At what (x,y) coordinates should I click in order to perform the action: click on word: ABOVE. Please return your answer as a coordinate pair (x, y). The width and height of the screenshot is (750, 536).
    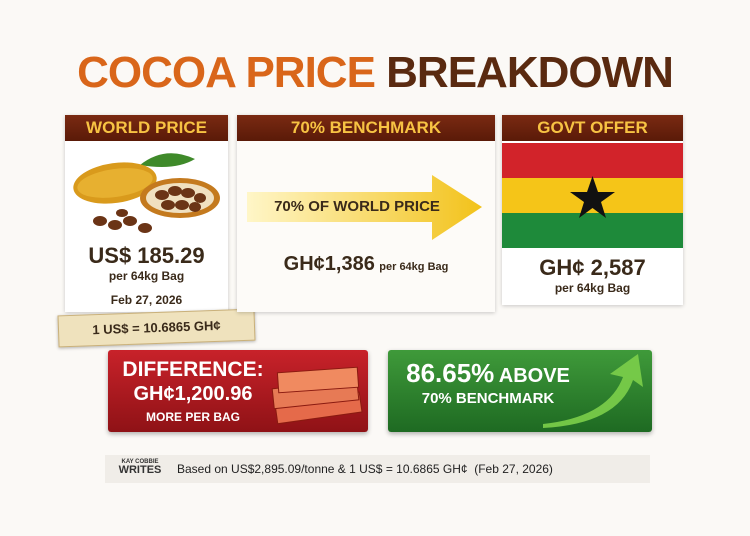
    Looking at the image, I should click on (534, 376).